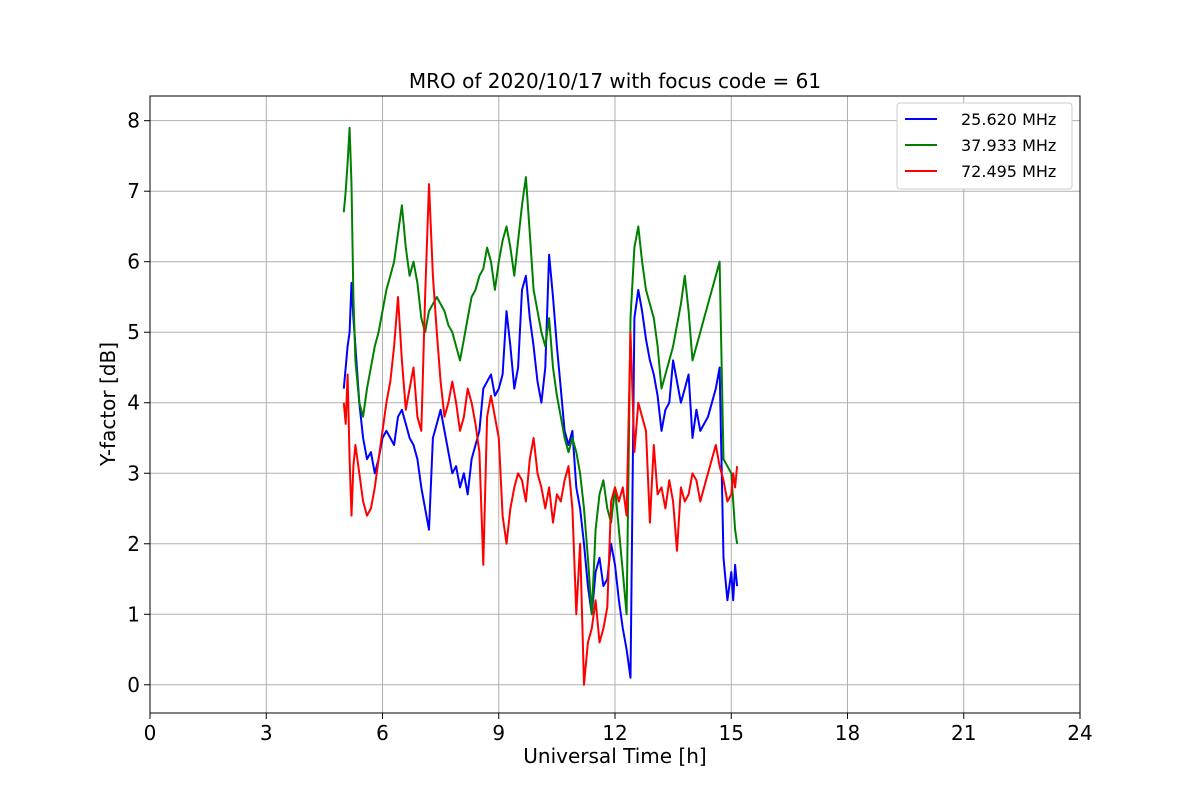 This screenshot has height=804, width=1200. What do you see at coordinates (1008, 171) in the screenshot?
I see `legend-label-2: 72.495 MHz` at bounding box center [1008, 171].